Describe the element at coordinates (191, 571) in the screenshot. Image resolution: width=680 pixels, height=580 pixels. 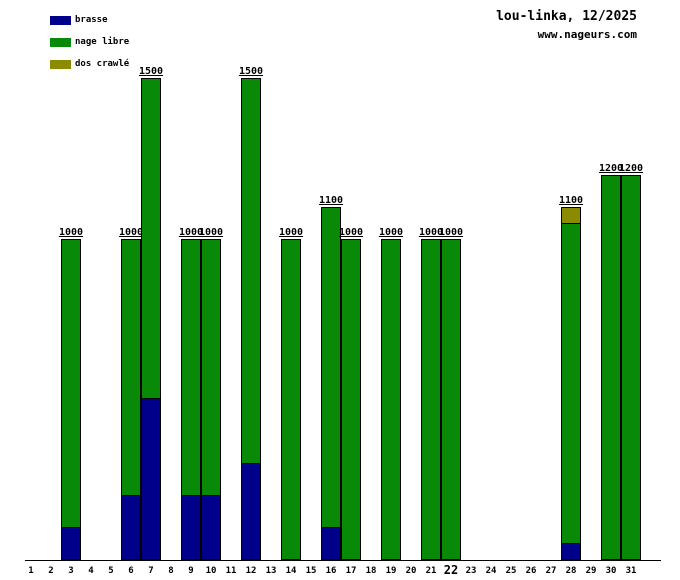
I see `axis-day-label: 9` at that location.